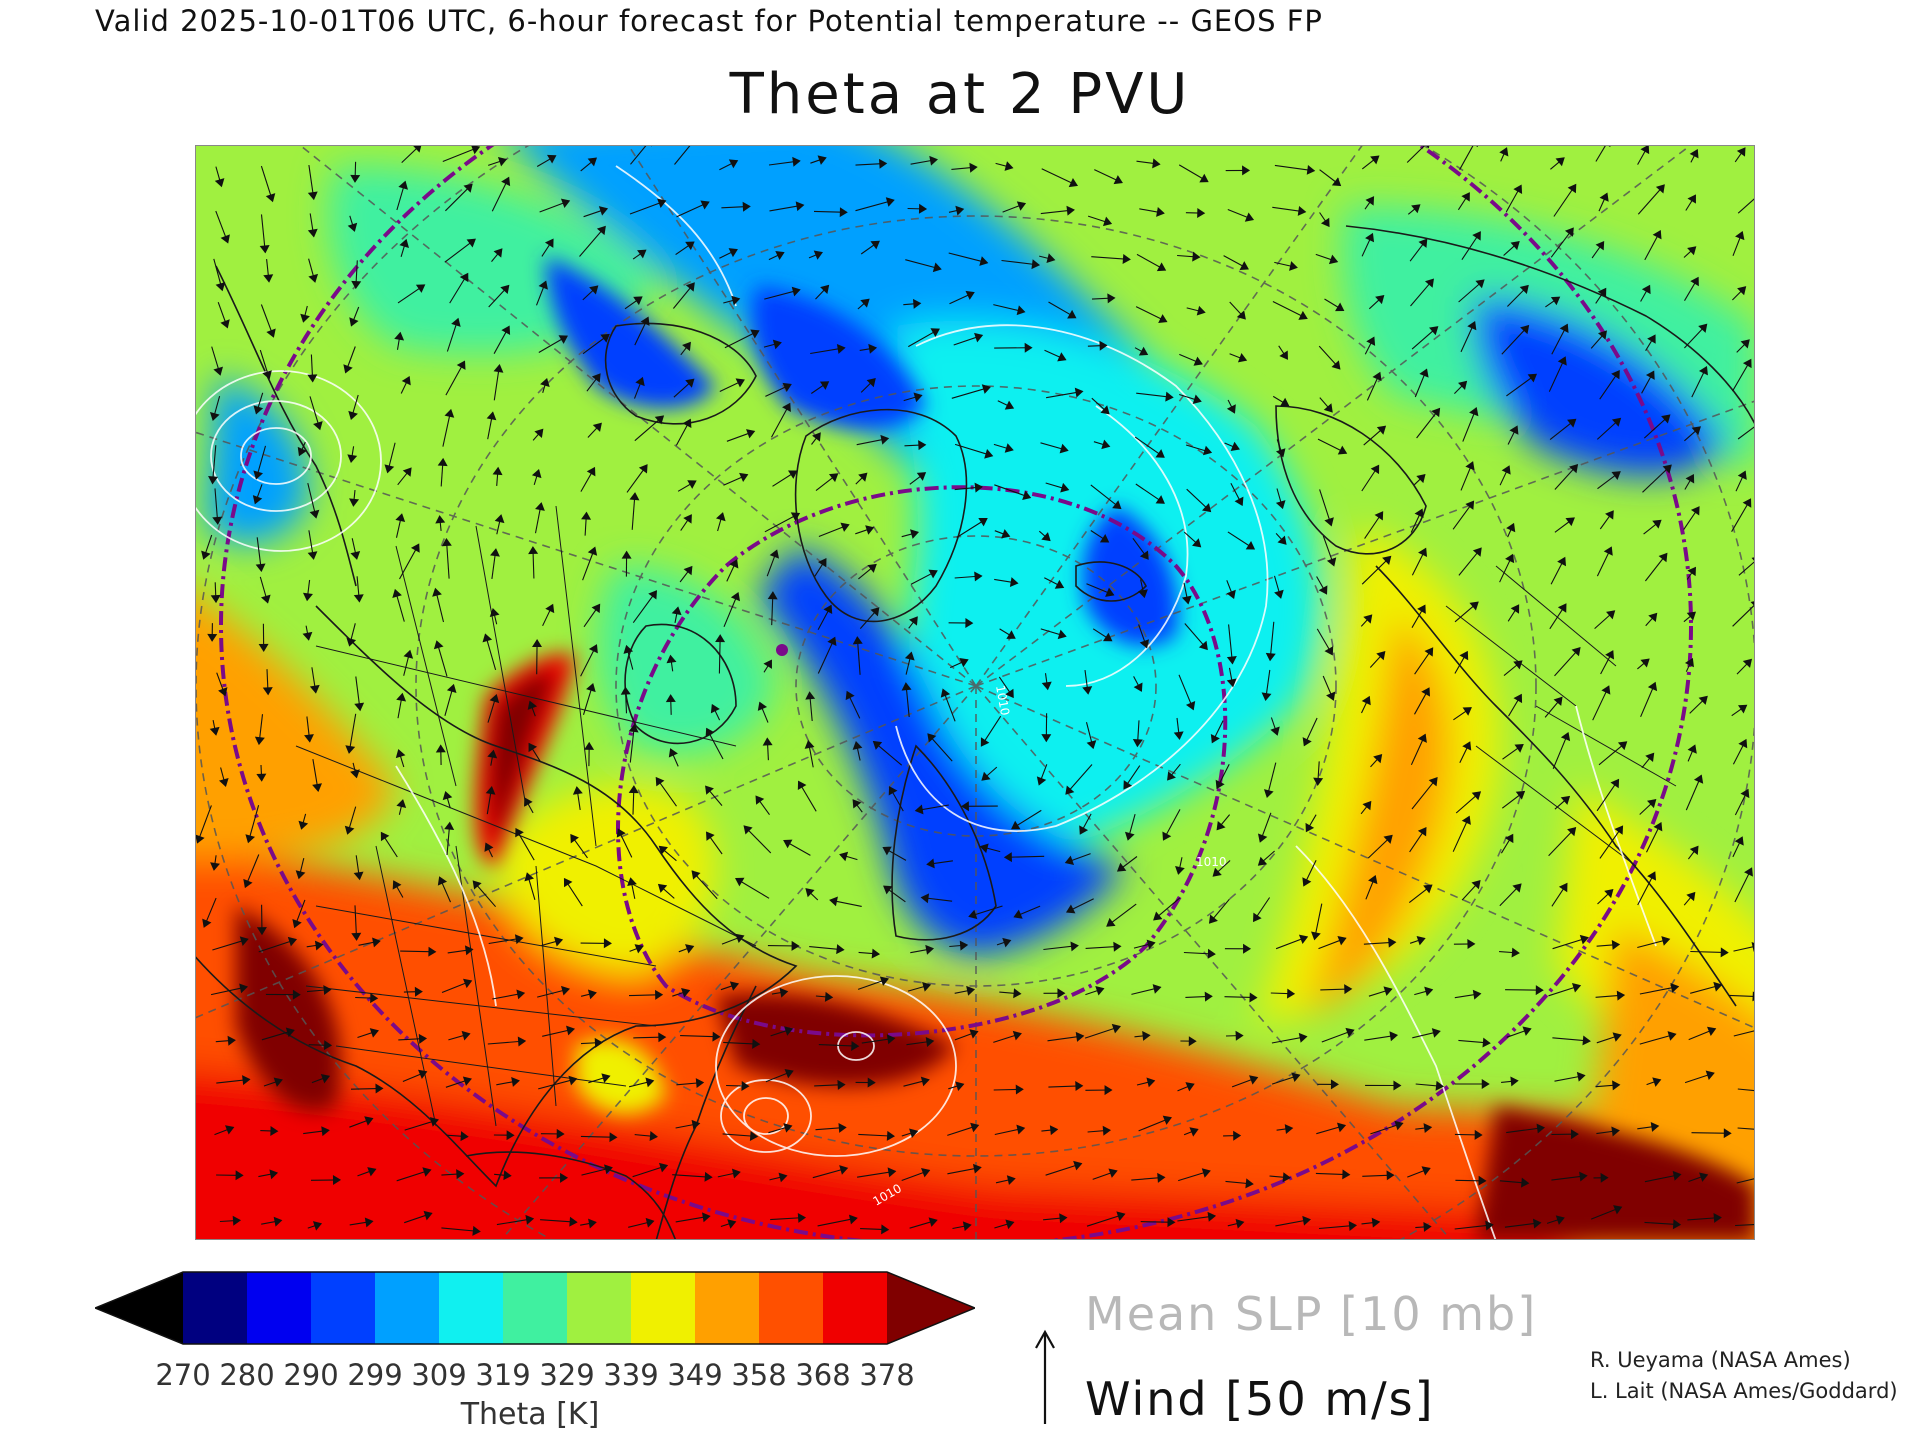 The image size is (1920, 1440). I want to click on field-yellow-georgia, so click(621, 1076).